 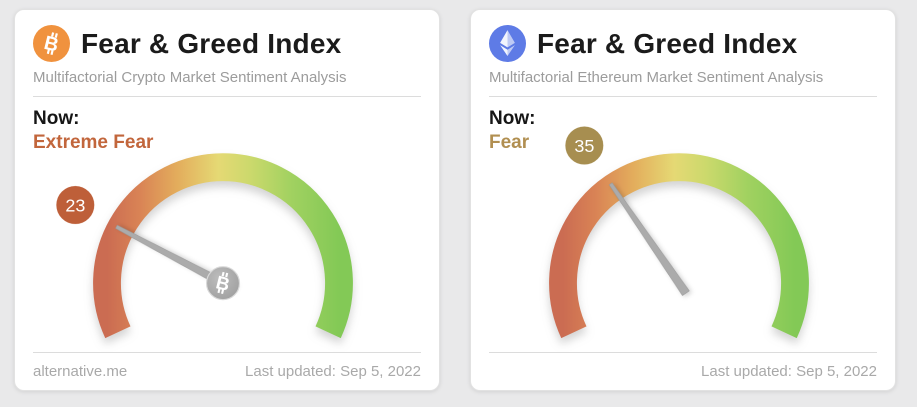 I want to click on bitcoin-glyph: B, so click(x=51, y=44).